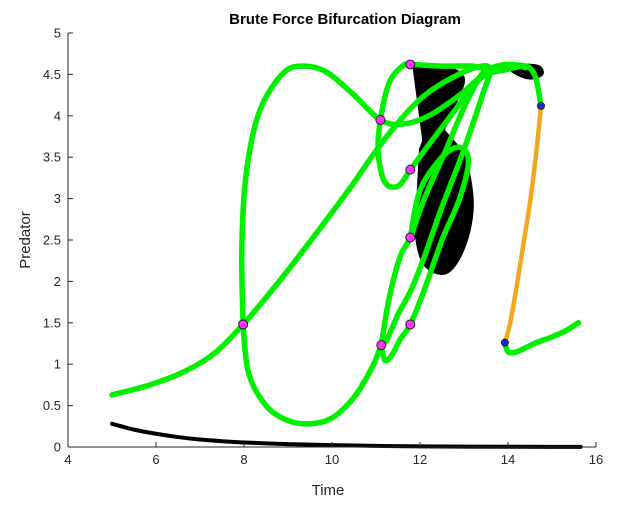  What do you see at coordinates (57, 281) in the screenshot?
I see `y-tick-label: 2` at bounding box center [57, 281].